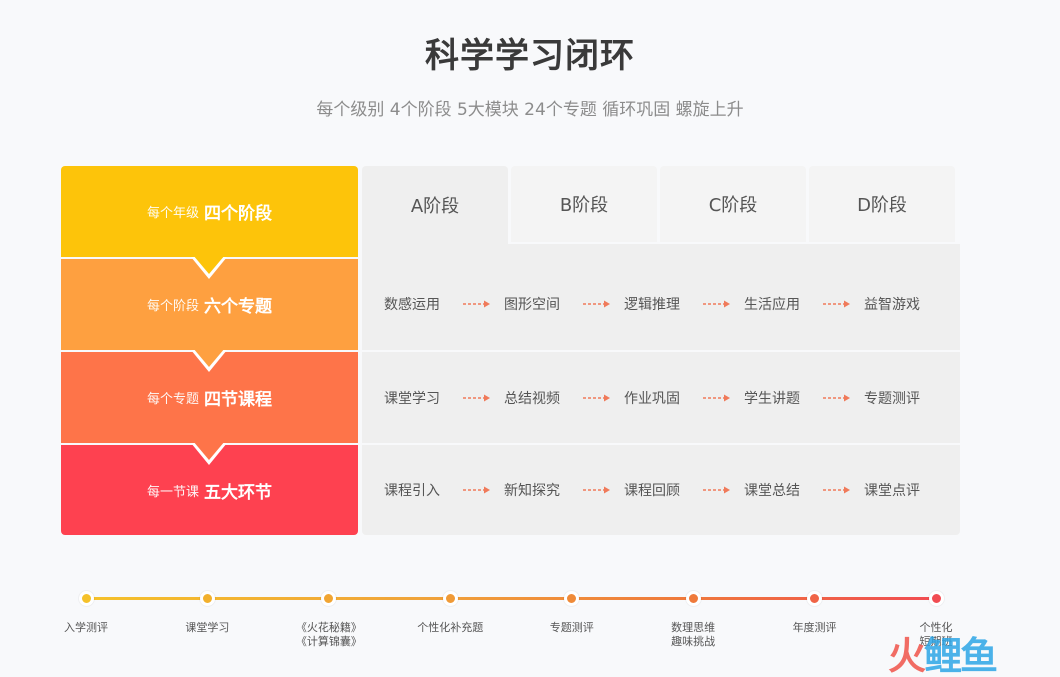 Image resolution: width=1060 pixels, height=677 pixels. Describe the element at coordinates (412, 398) in the screenshot. I see `list-item: 课堂学习` at that location.